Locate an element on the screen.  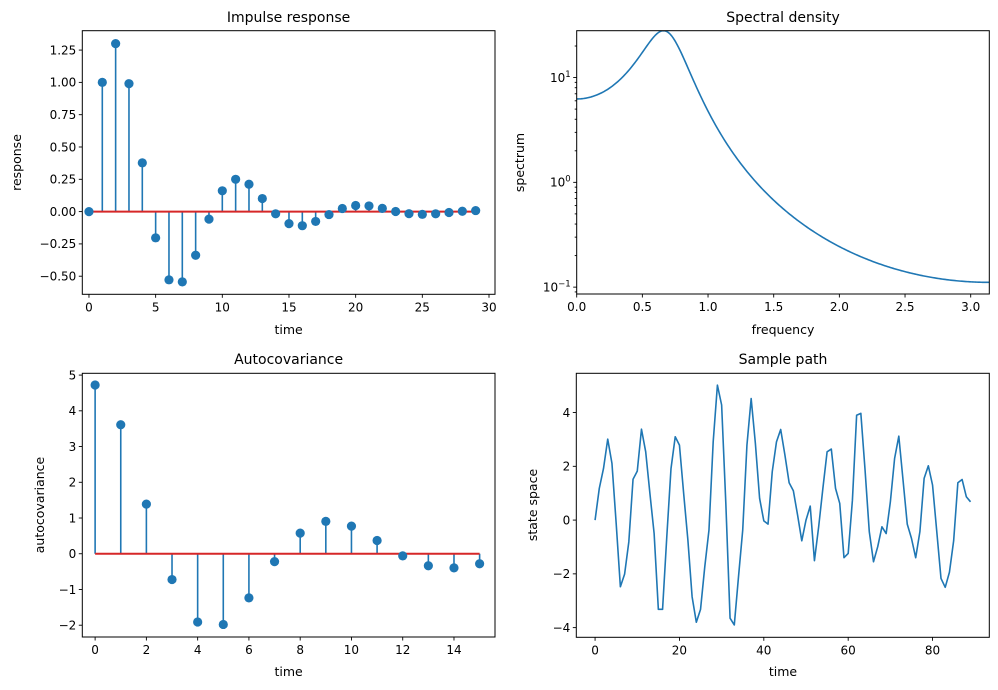
sample-ytick-label: 4 is located at coordinates (567, 413).